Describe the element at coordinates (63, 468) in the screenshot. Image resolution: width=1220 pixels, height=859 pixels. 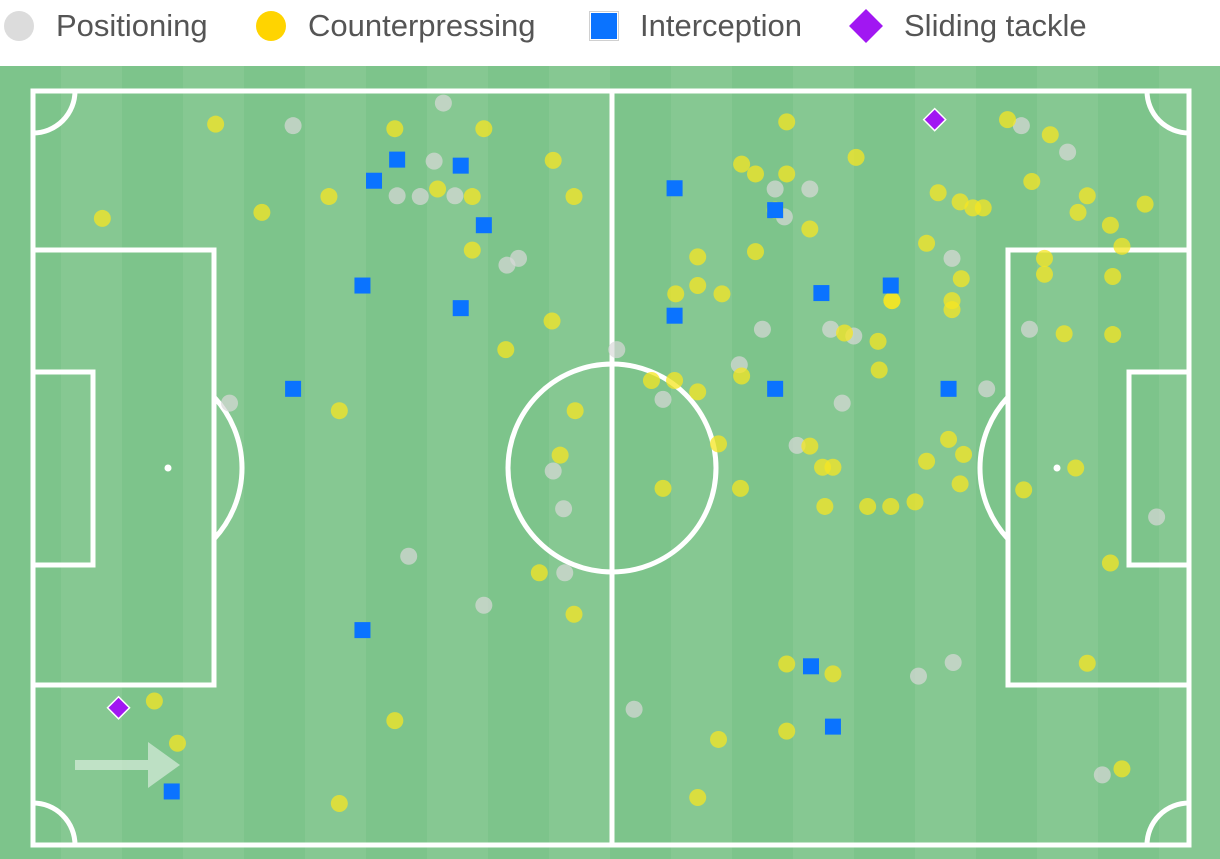
I see `left-goal-area` at that location.